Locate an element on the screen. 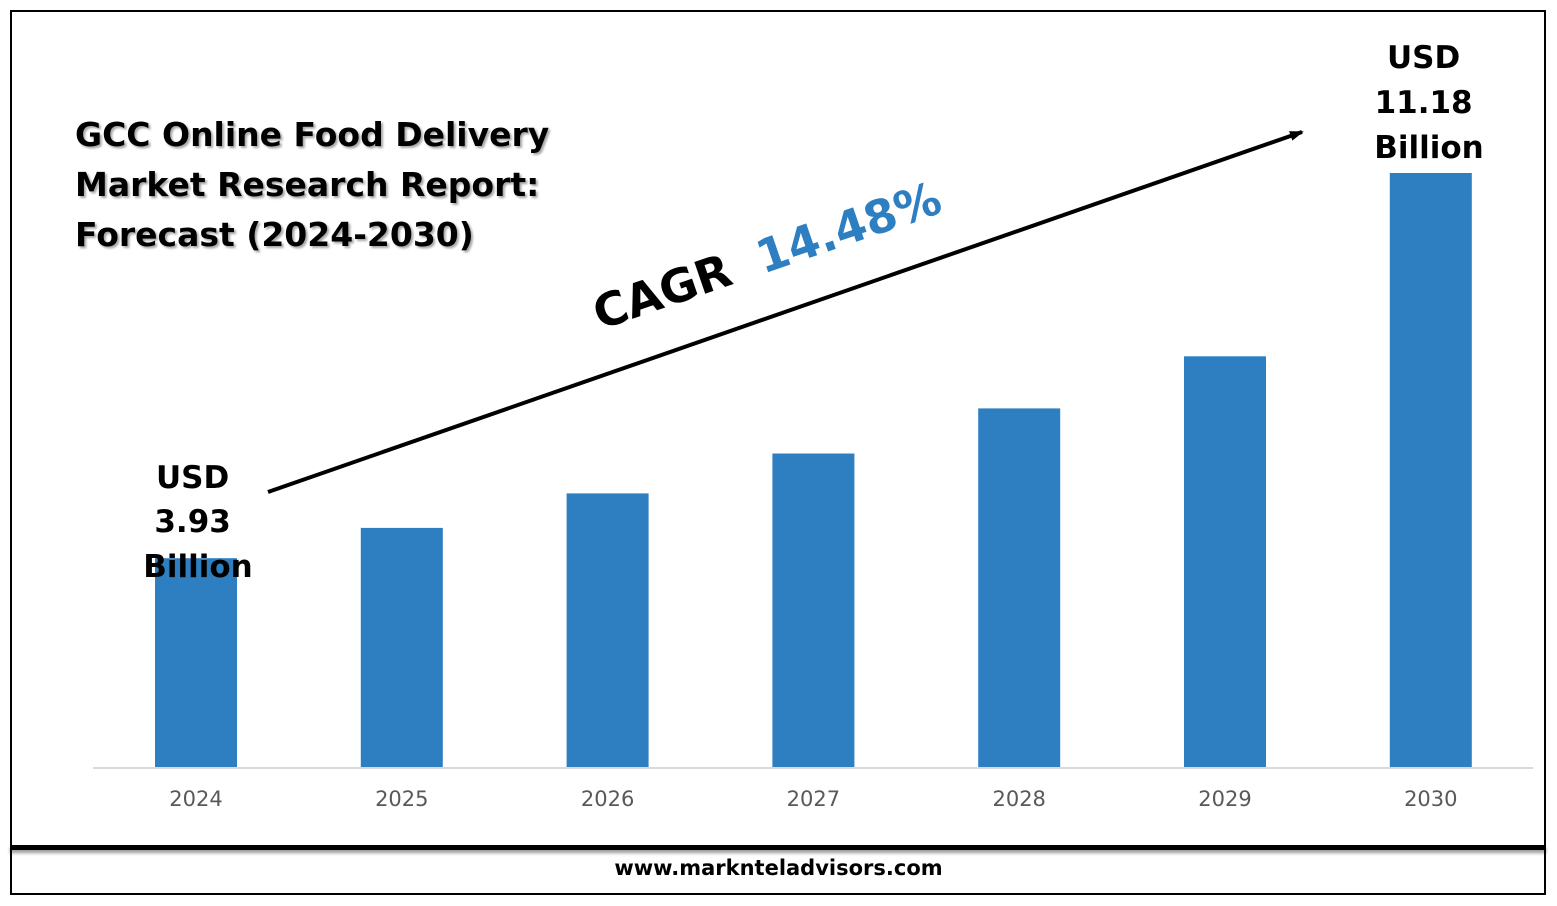 The image size is (1557, 906). start-amount: 3.93 is located at coordinates (192, 522).